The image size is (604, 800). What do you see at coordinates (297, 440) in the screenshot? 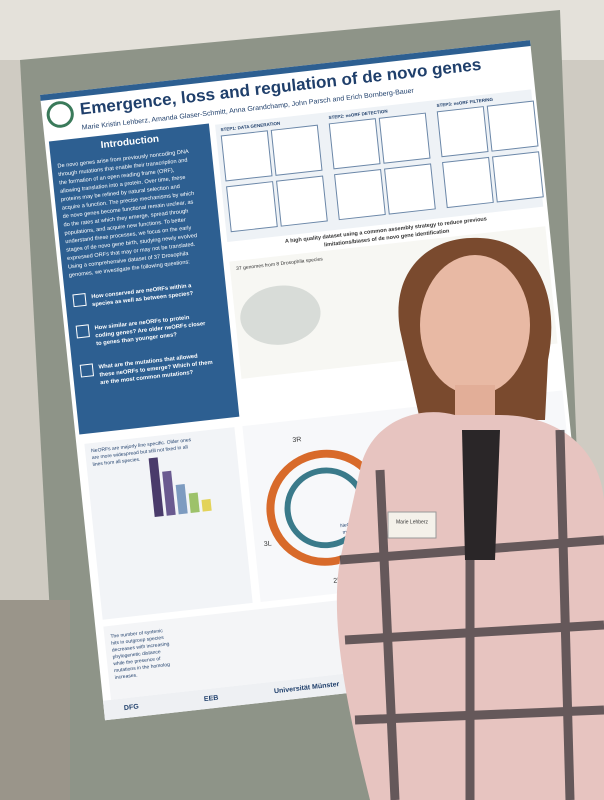
I see `chromosome-label: 3R` at bounding box center [297, 440].